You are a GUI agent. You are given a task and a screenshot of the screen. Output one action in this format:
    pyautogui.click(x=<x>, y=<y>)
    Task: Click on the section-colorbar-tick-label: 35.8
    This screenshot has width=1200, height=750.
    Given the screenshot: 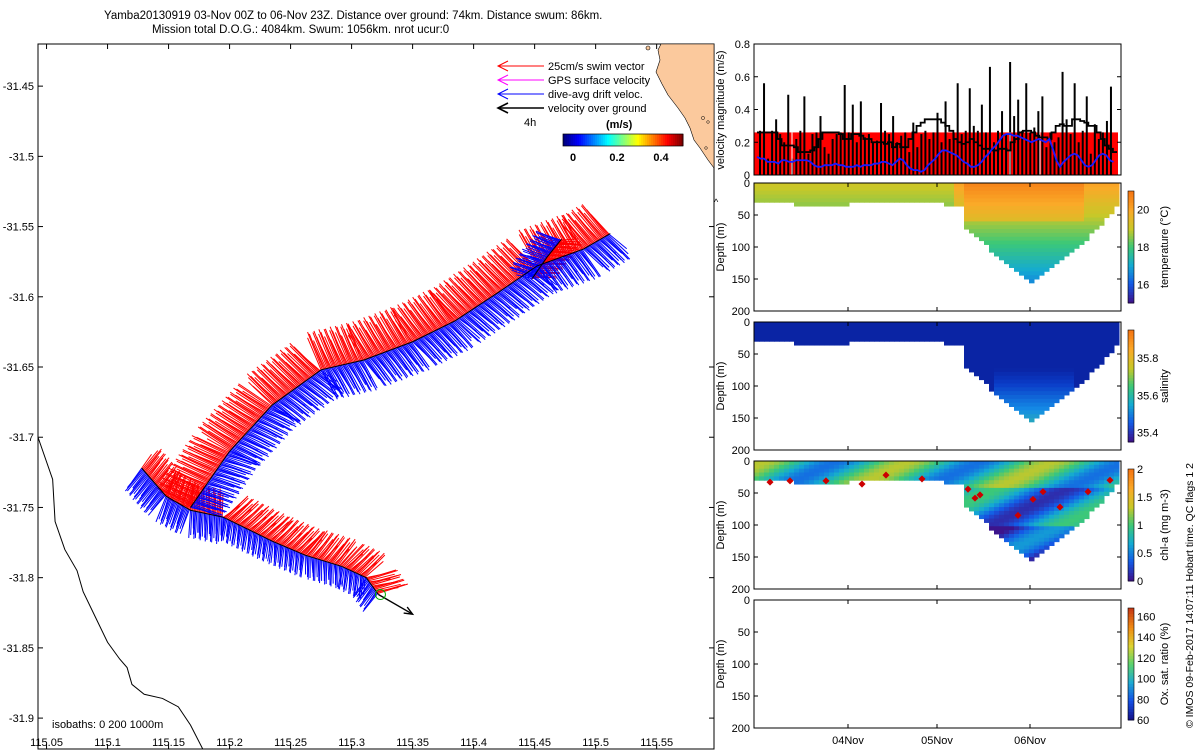 What is the action you would take?
    pyautogui.click(x=1147, y=359)
    